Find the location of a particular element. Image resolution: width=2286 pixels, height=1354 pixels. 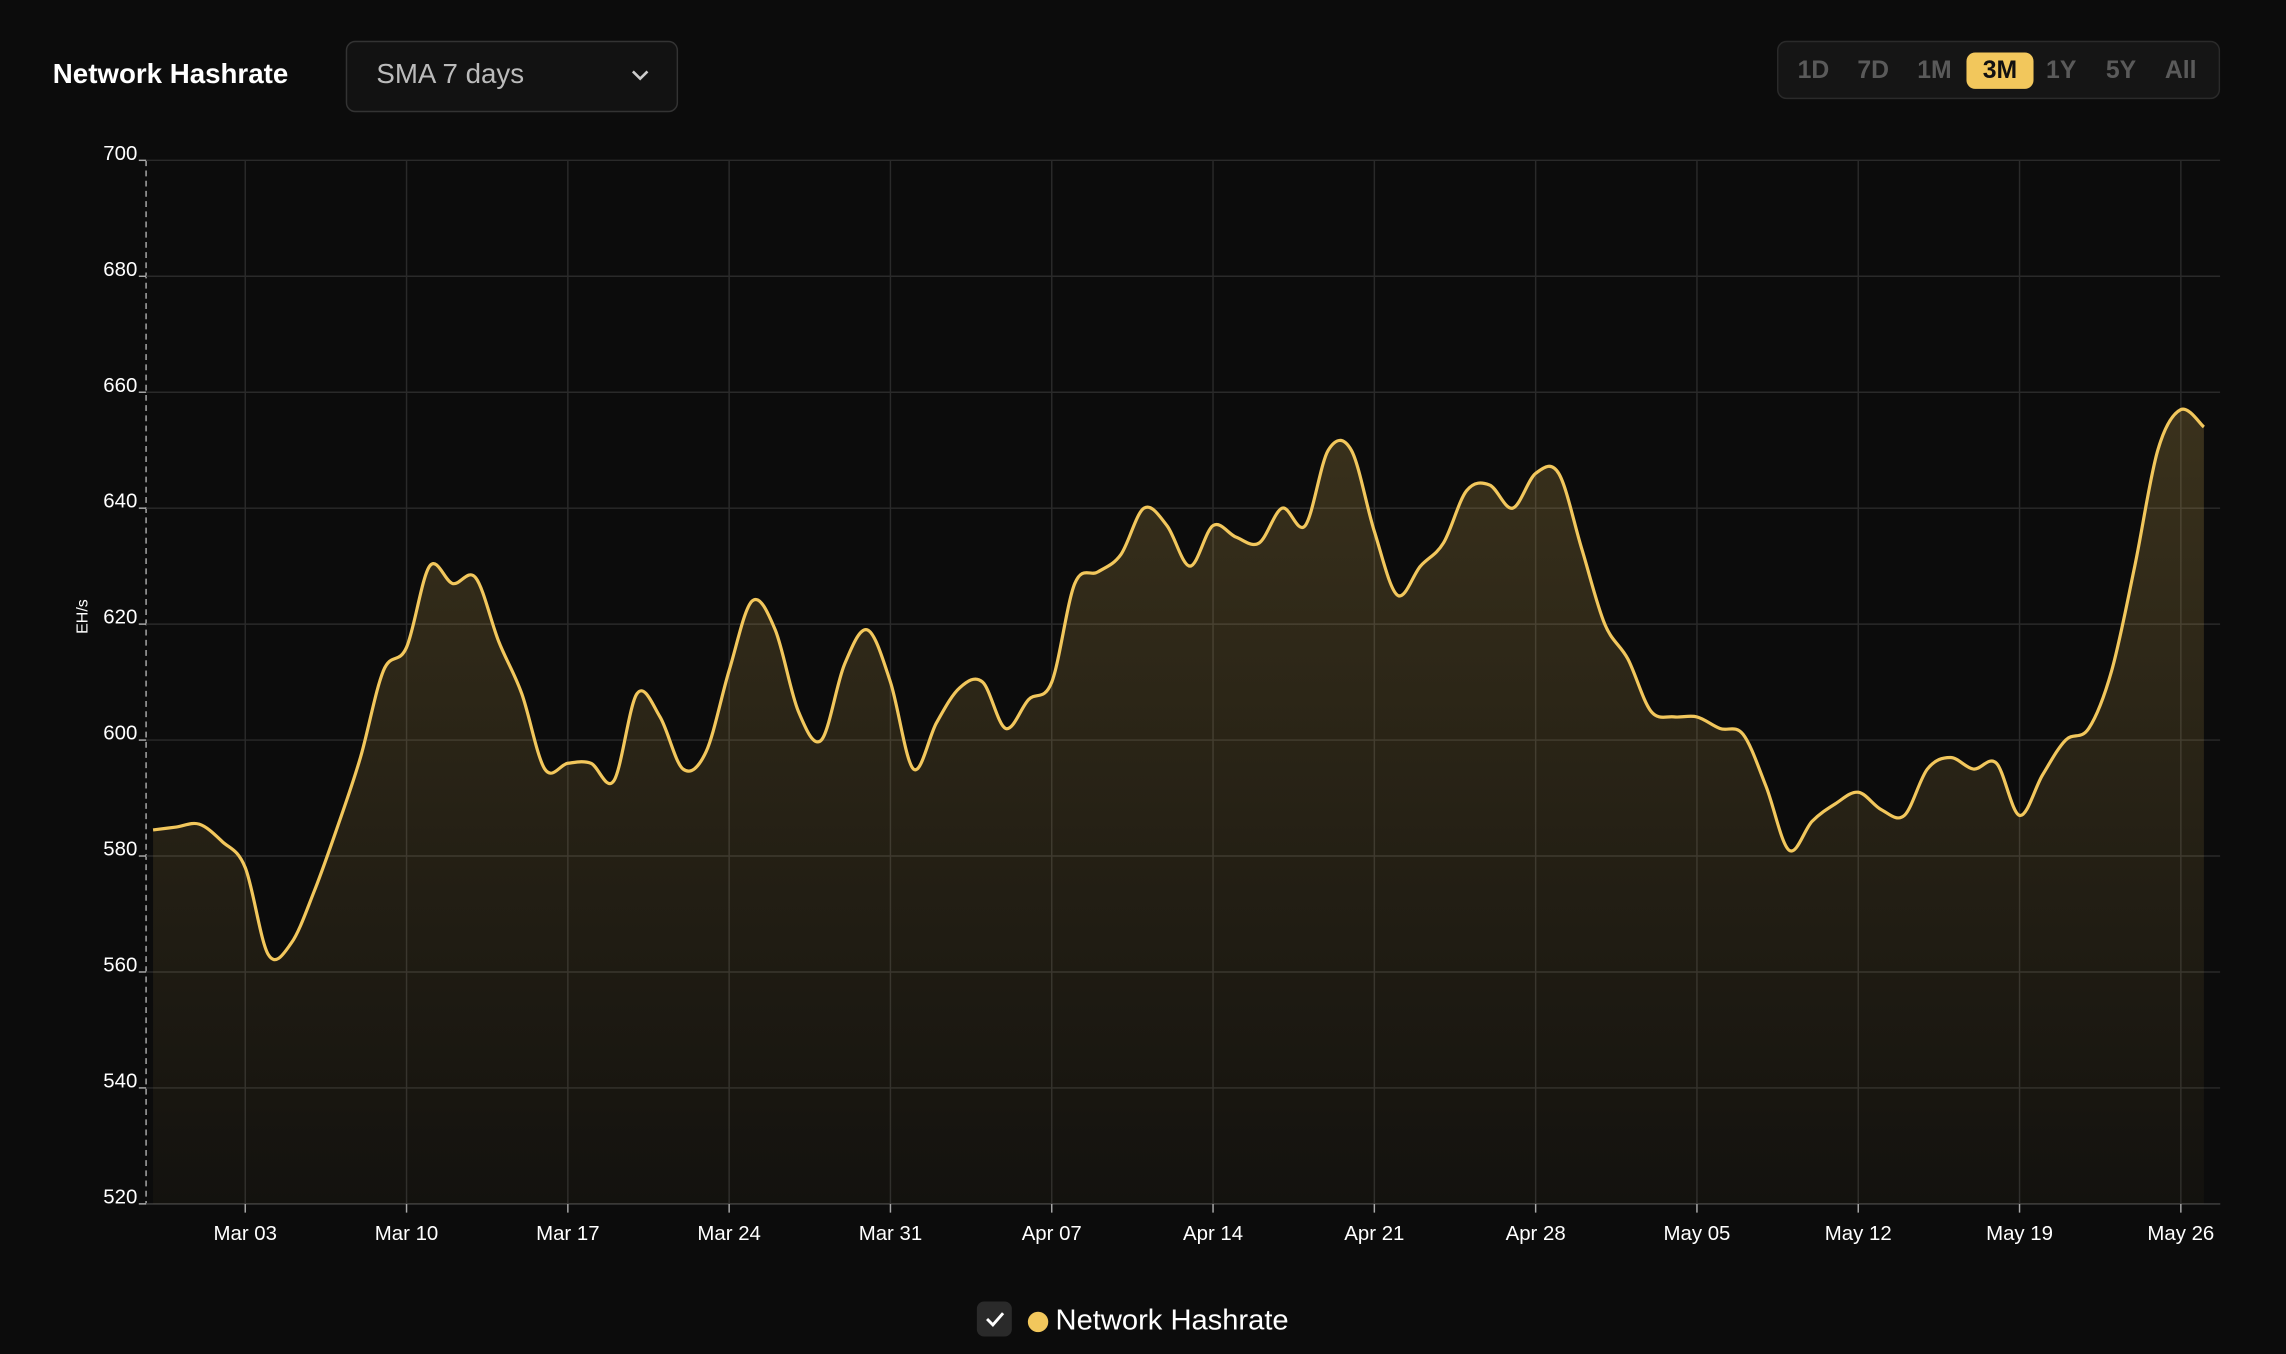

y-tick-label: 680 is located at coordinates (120, 270).